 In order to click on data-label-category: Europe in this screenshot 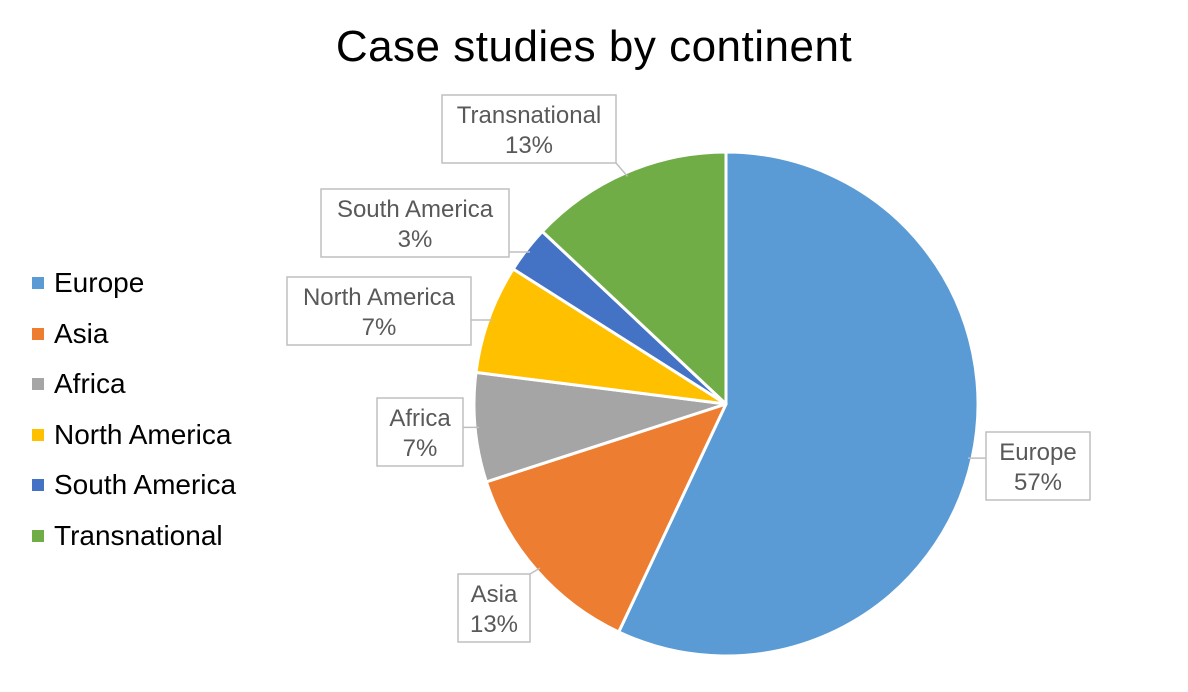, I will do `click(1037, 452)`.